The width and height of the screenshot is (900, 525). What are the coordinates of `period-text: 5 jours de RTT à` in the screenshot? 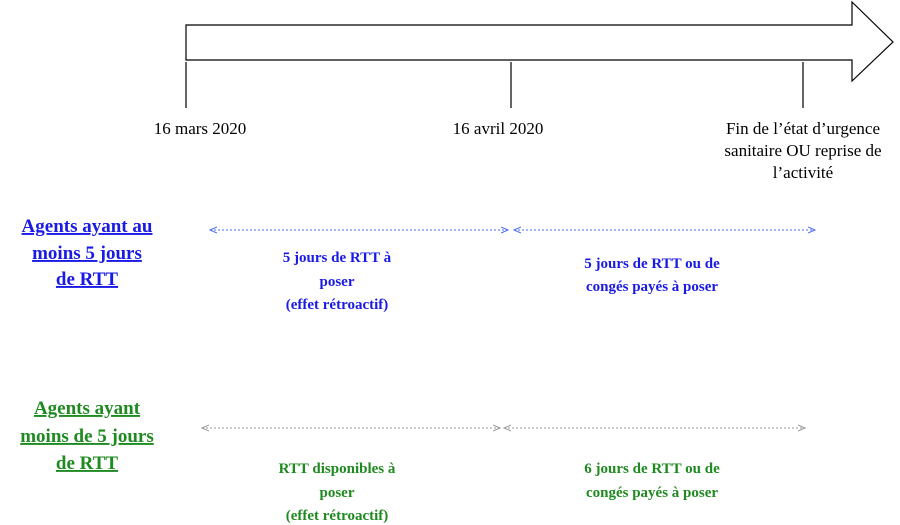 It's located at (337, 258).